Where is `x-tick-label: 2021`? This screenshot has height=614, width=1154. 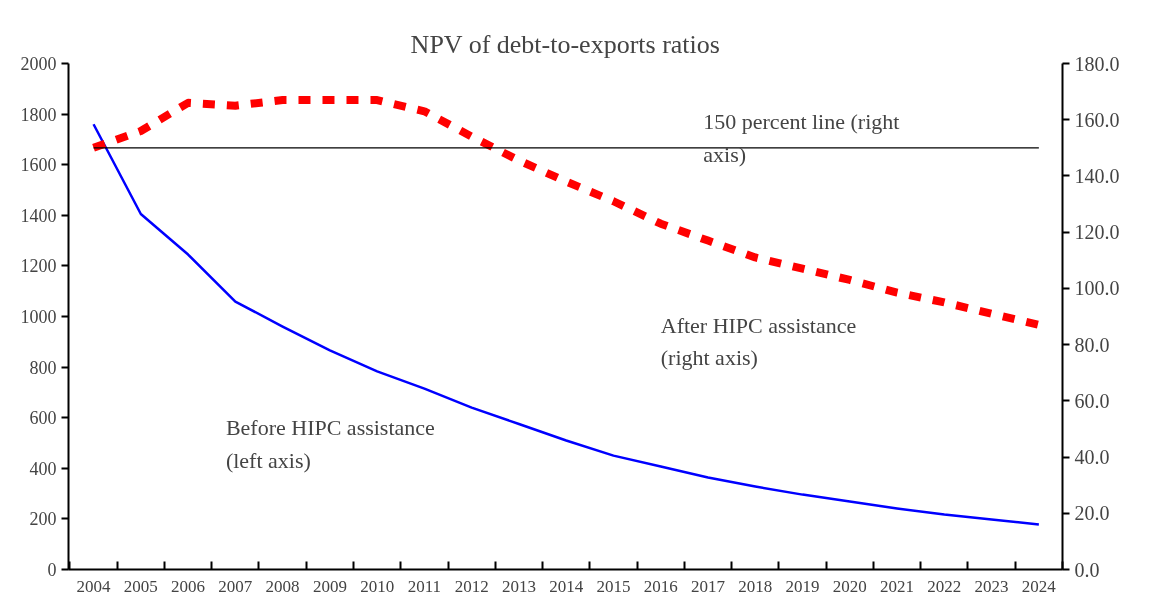
x-tick-label: 2021 is located at coordinates (897, 586).